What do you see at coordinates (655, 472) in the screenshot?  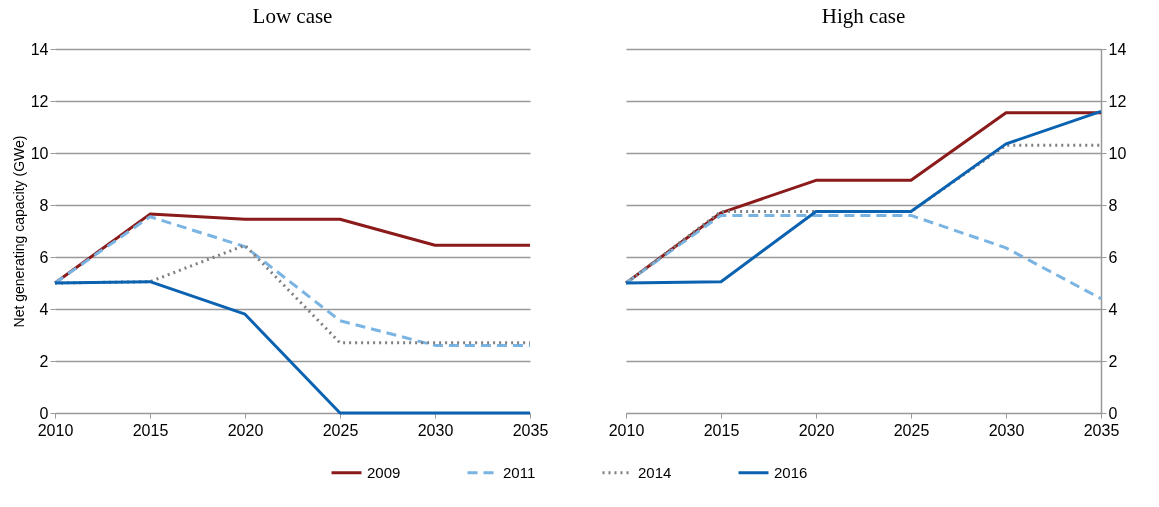 I see `legend-label: 2014` at bounding box center [655, 472].